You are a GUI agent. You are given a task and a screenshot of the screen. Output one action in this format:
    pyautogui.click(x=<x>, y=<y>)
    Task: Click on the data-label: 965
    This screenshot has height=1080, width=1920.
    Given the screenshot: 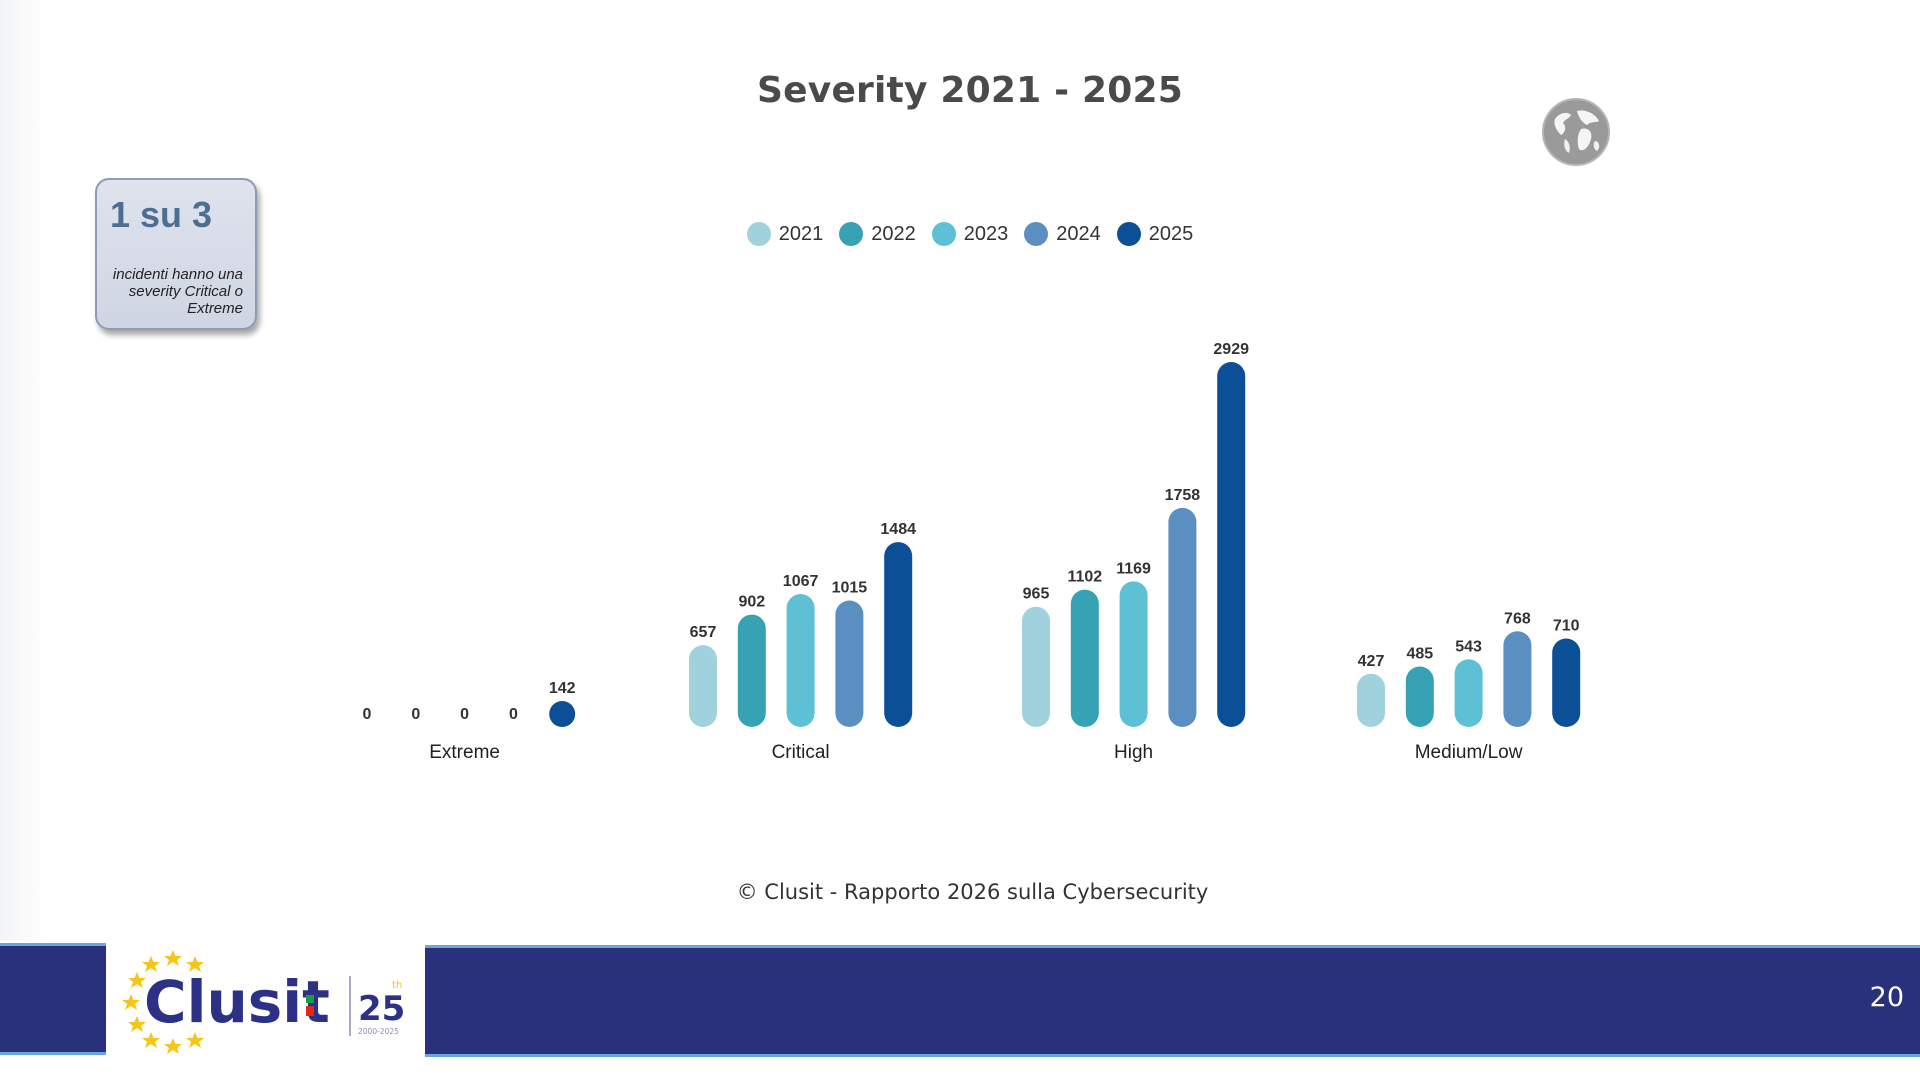 What is the action you would take?
    pyautogui.click(x=1036, y=594)
    